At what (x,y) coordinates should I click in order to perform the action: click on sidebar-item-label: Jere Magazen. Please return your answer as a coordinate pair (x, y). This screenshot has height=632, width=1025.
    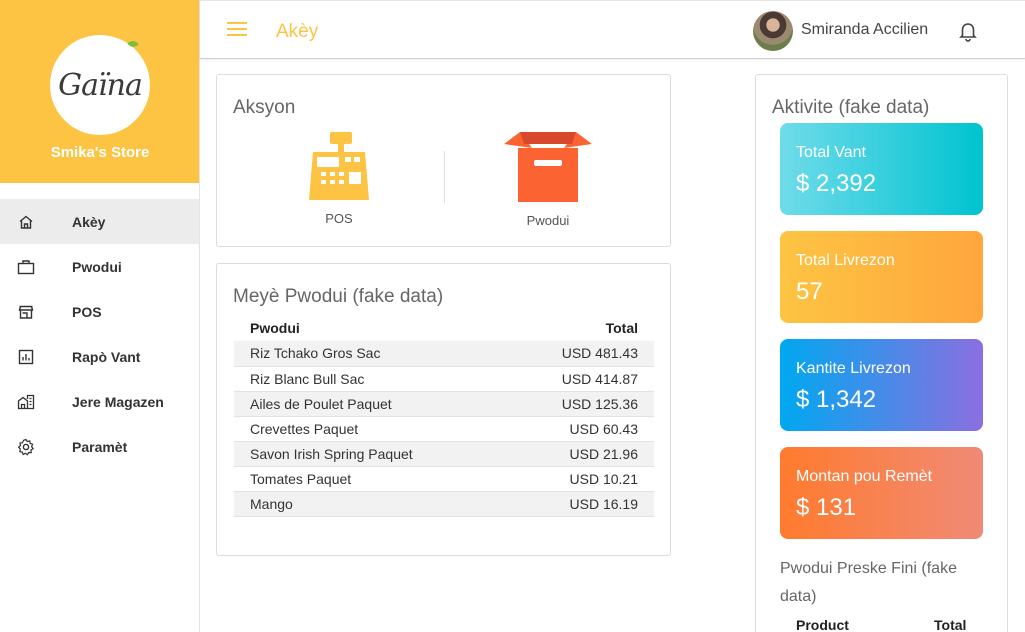
    Looking at the image, I should click on (118, 401).